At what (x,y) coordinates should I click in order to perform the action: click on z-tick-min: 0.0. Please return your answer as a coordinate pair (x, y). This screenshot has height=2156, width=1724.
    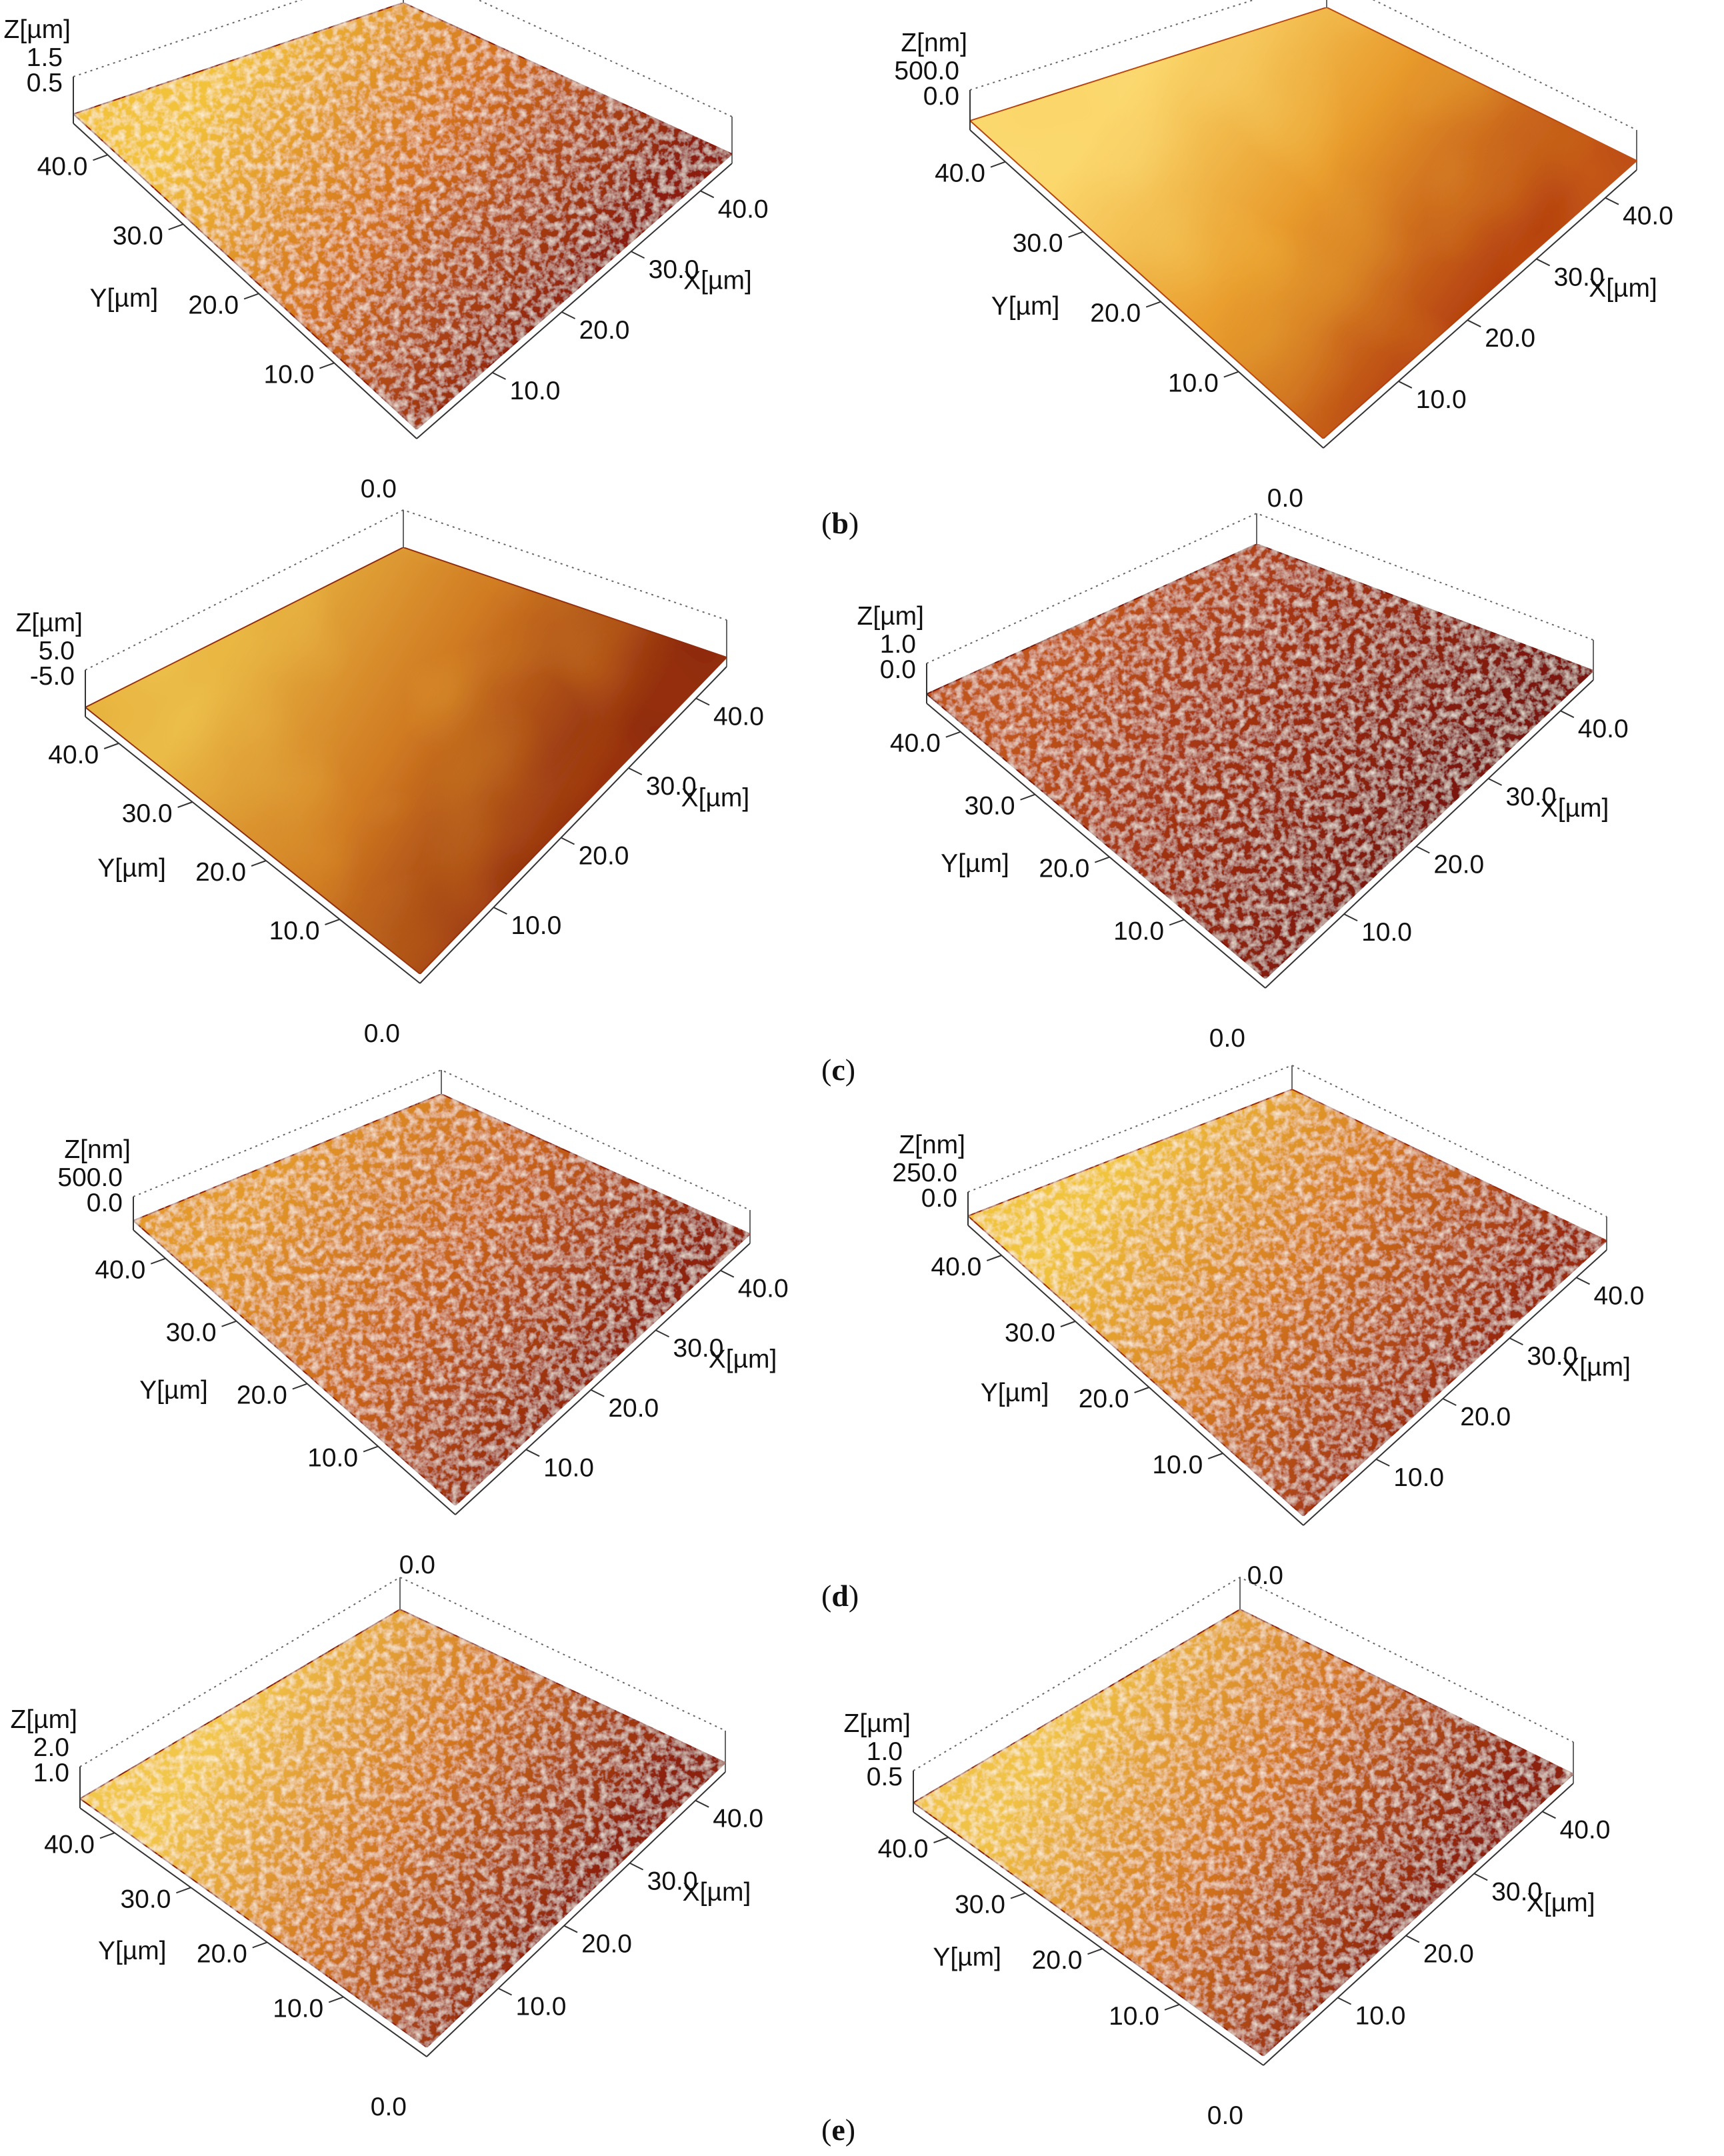
    Looking at the image, I should click on (105, 1203).